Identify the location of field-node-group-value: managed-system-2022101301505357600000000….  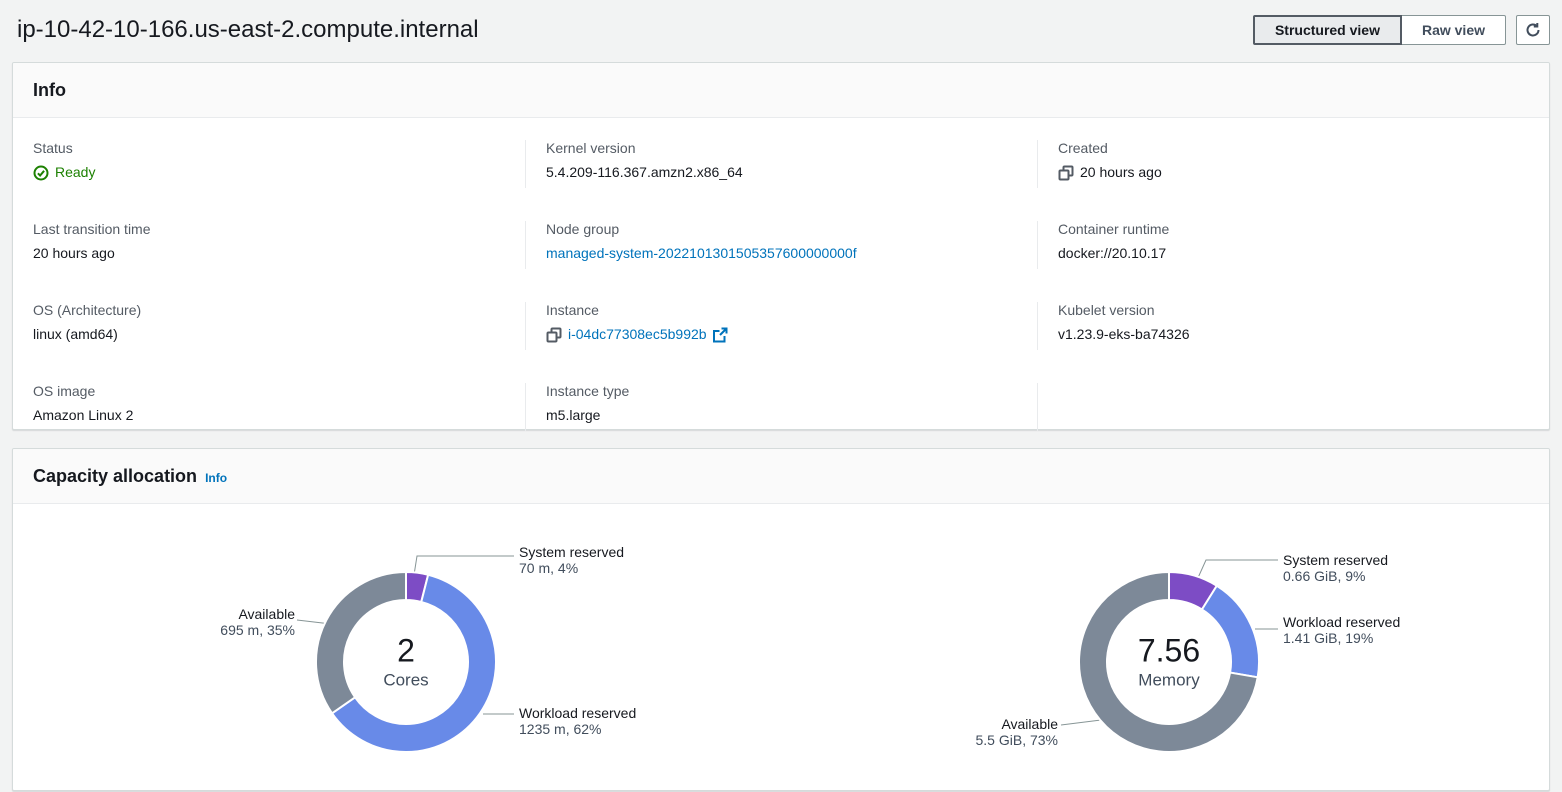
(781, 253).